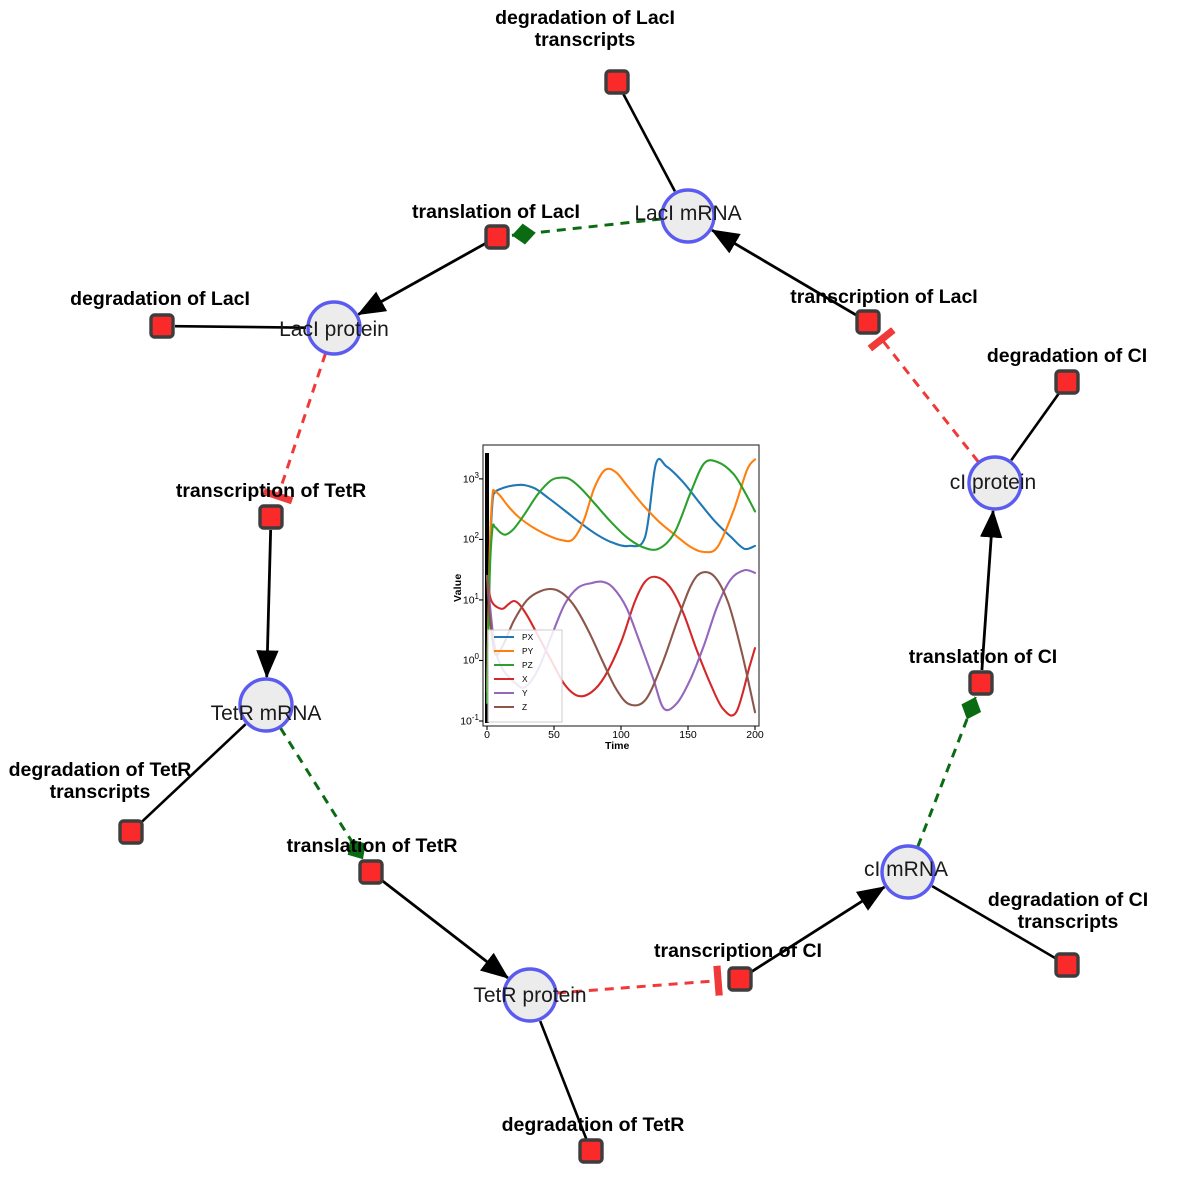  I want to click on chart-x-axis-label: Time, so click(617, 746).